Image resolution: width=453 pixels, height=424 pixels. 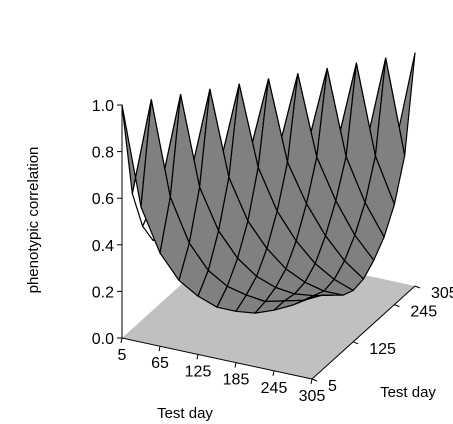 I want to click on x-tick-label: 125, so click(x=198, y=371).